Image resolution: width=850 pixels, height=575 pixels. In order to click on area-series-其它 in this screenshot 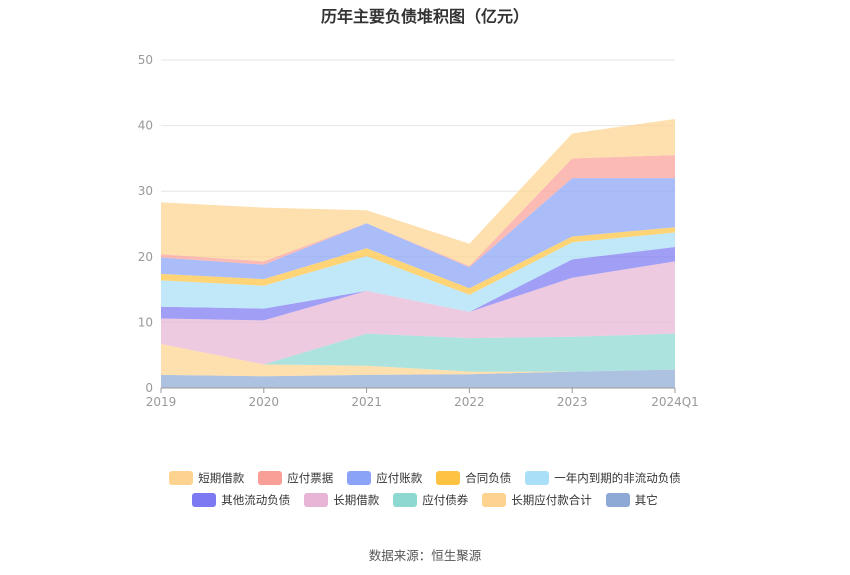, I will do `click(418, 378)`.